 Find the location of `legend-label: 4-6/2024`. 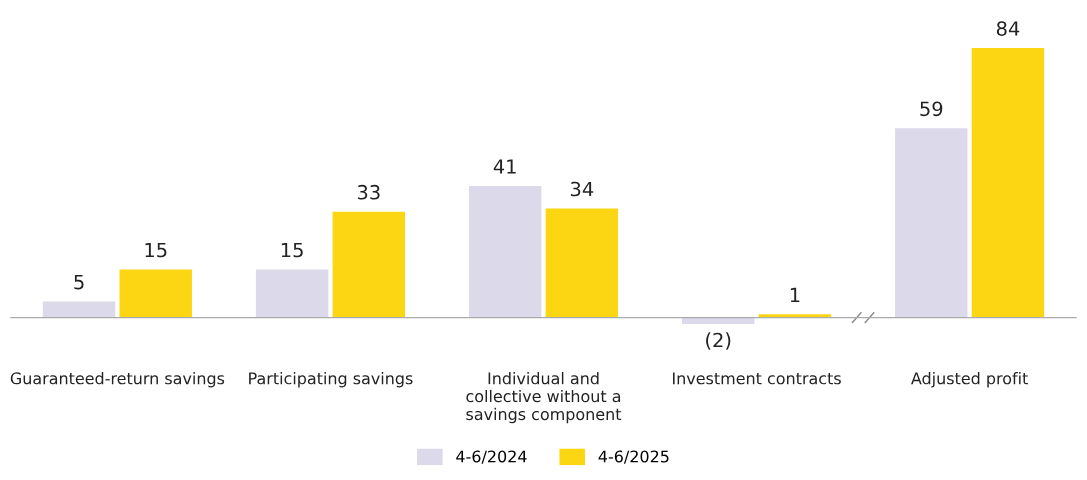

legend-label: 4-6/2024 is located at coordinates (491, 457).